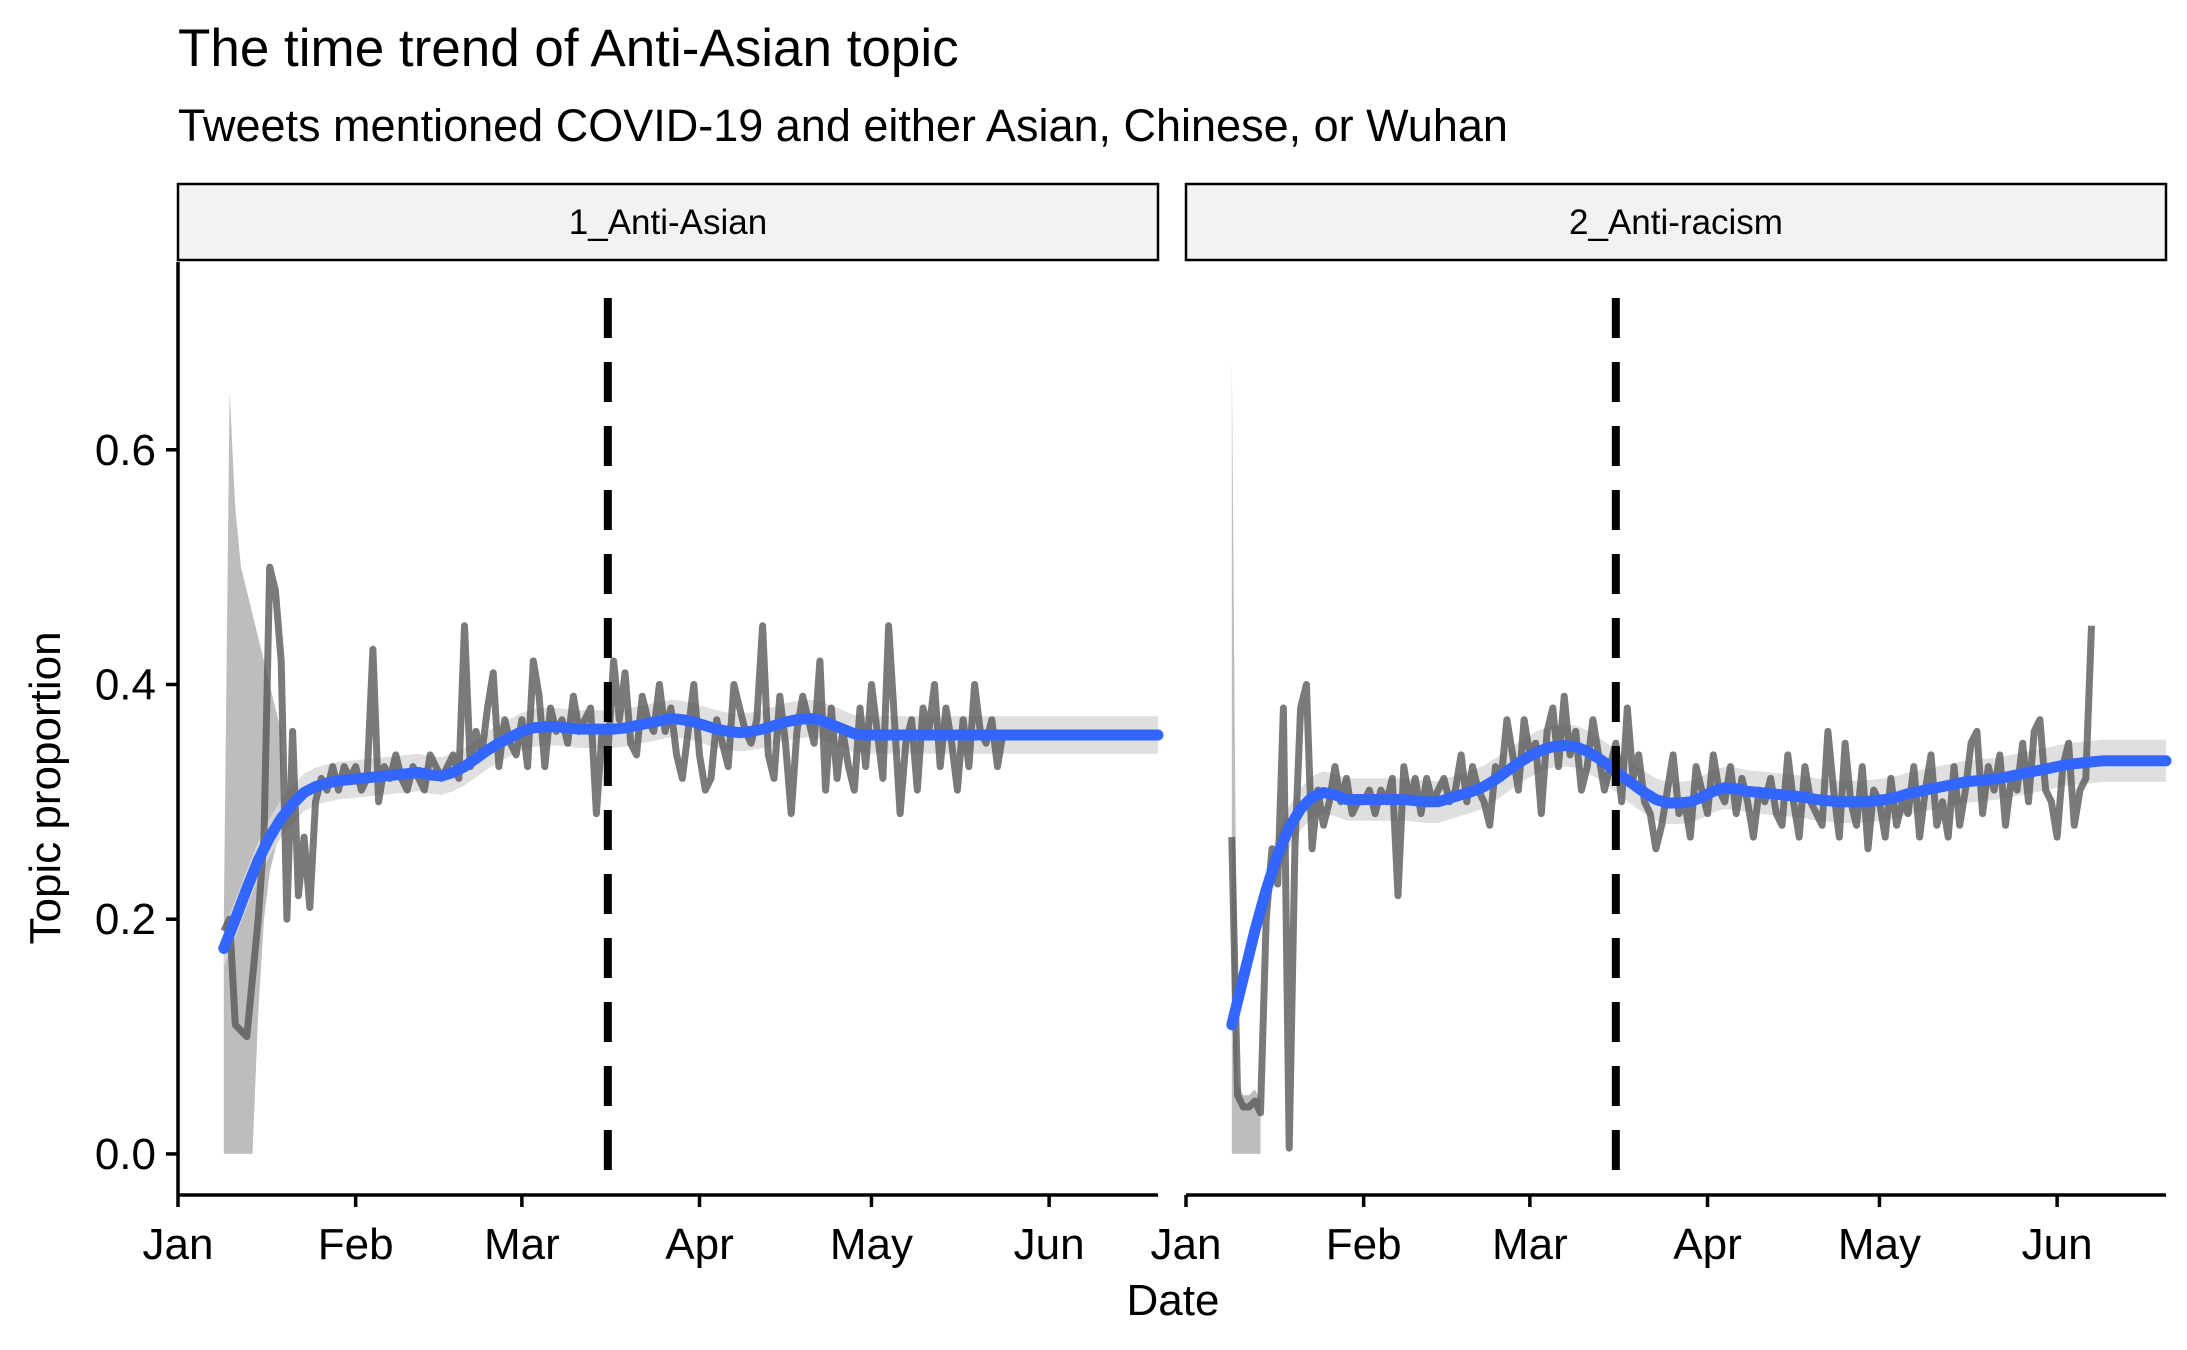 This screenshot has width=2187, height=1350. Describe the element at coordinates (45, 787) in the screenshot. I see `y-axis-title: Topic proportion` at that location.